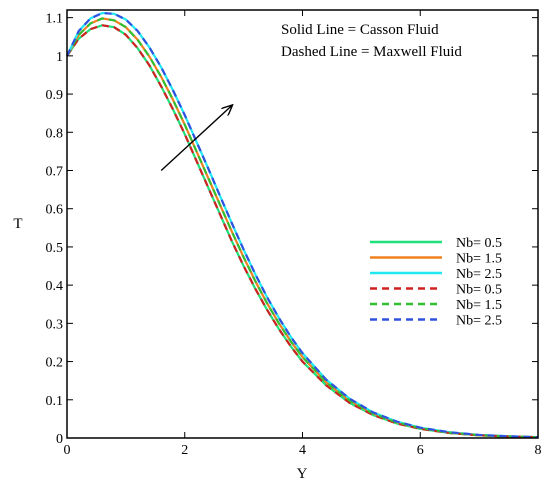 The image size is (544, 485). I want to click on y-axis-label: T, so click(17, 224).